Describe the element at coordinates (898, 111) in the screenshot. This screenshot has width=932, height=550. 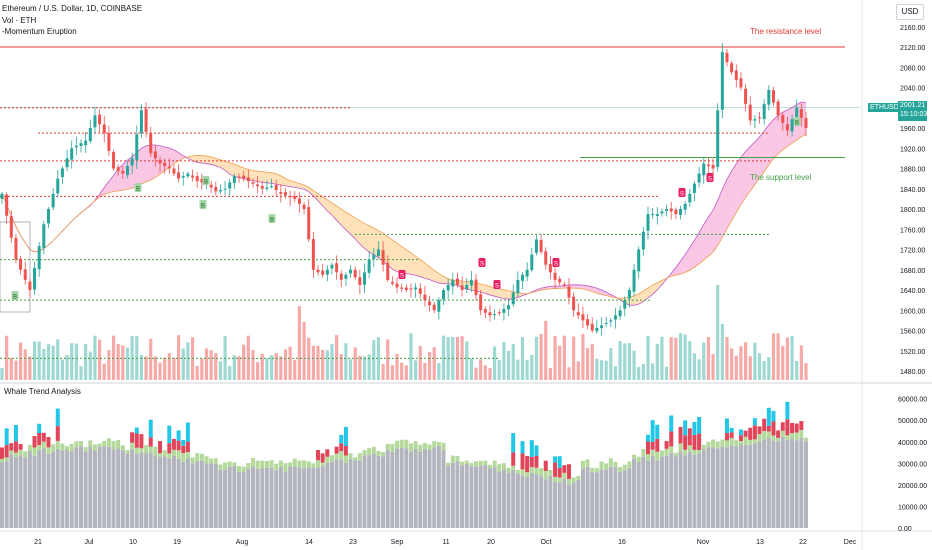
I see `last-price-tag: ETHUSD 2001.21 15:10:03` at that location.